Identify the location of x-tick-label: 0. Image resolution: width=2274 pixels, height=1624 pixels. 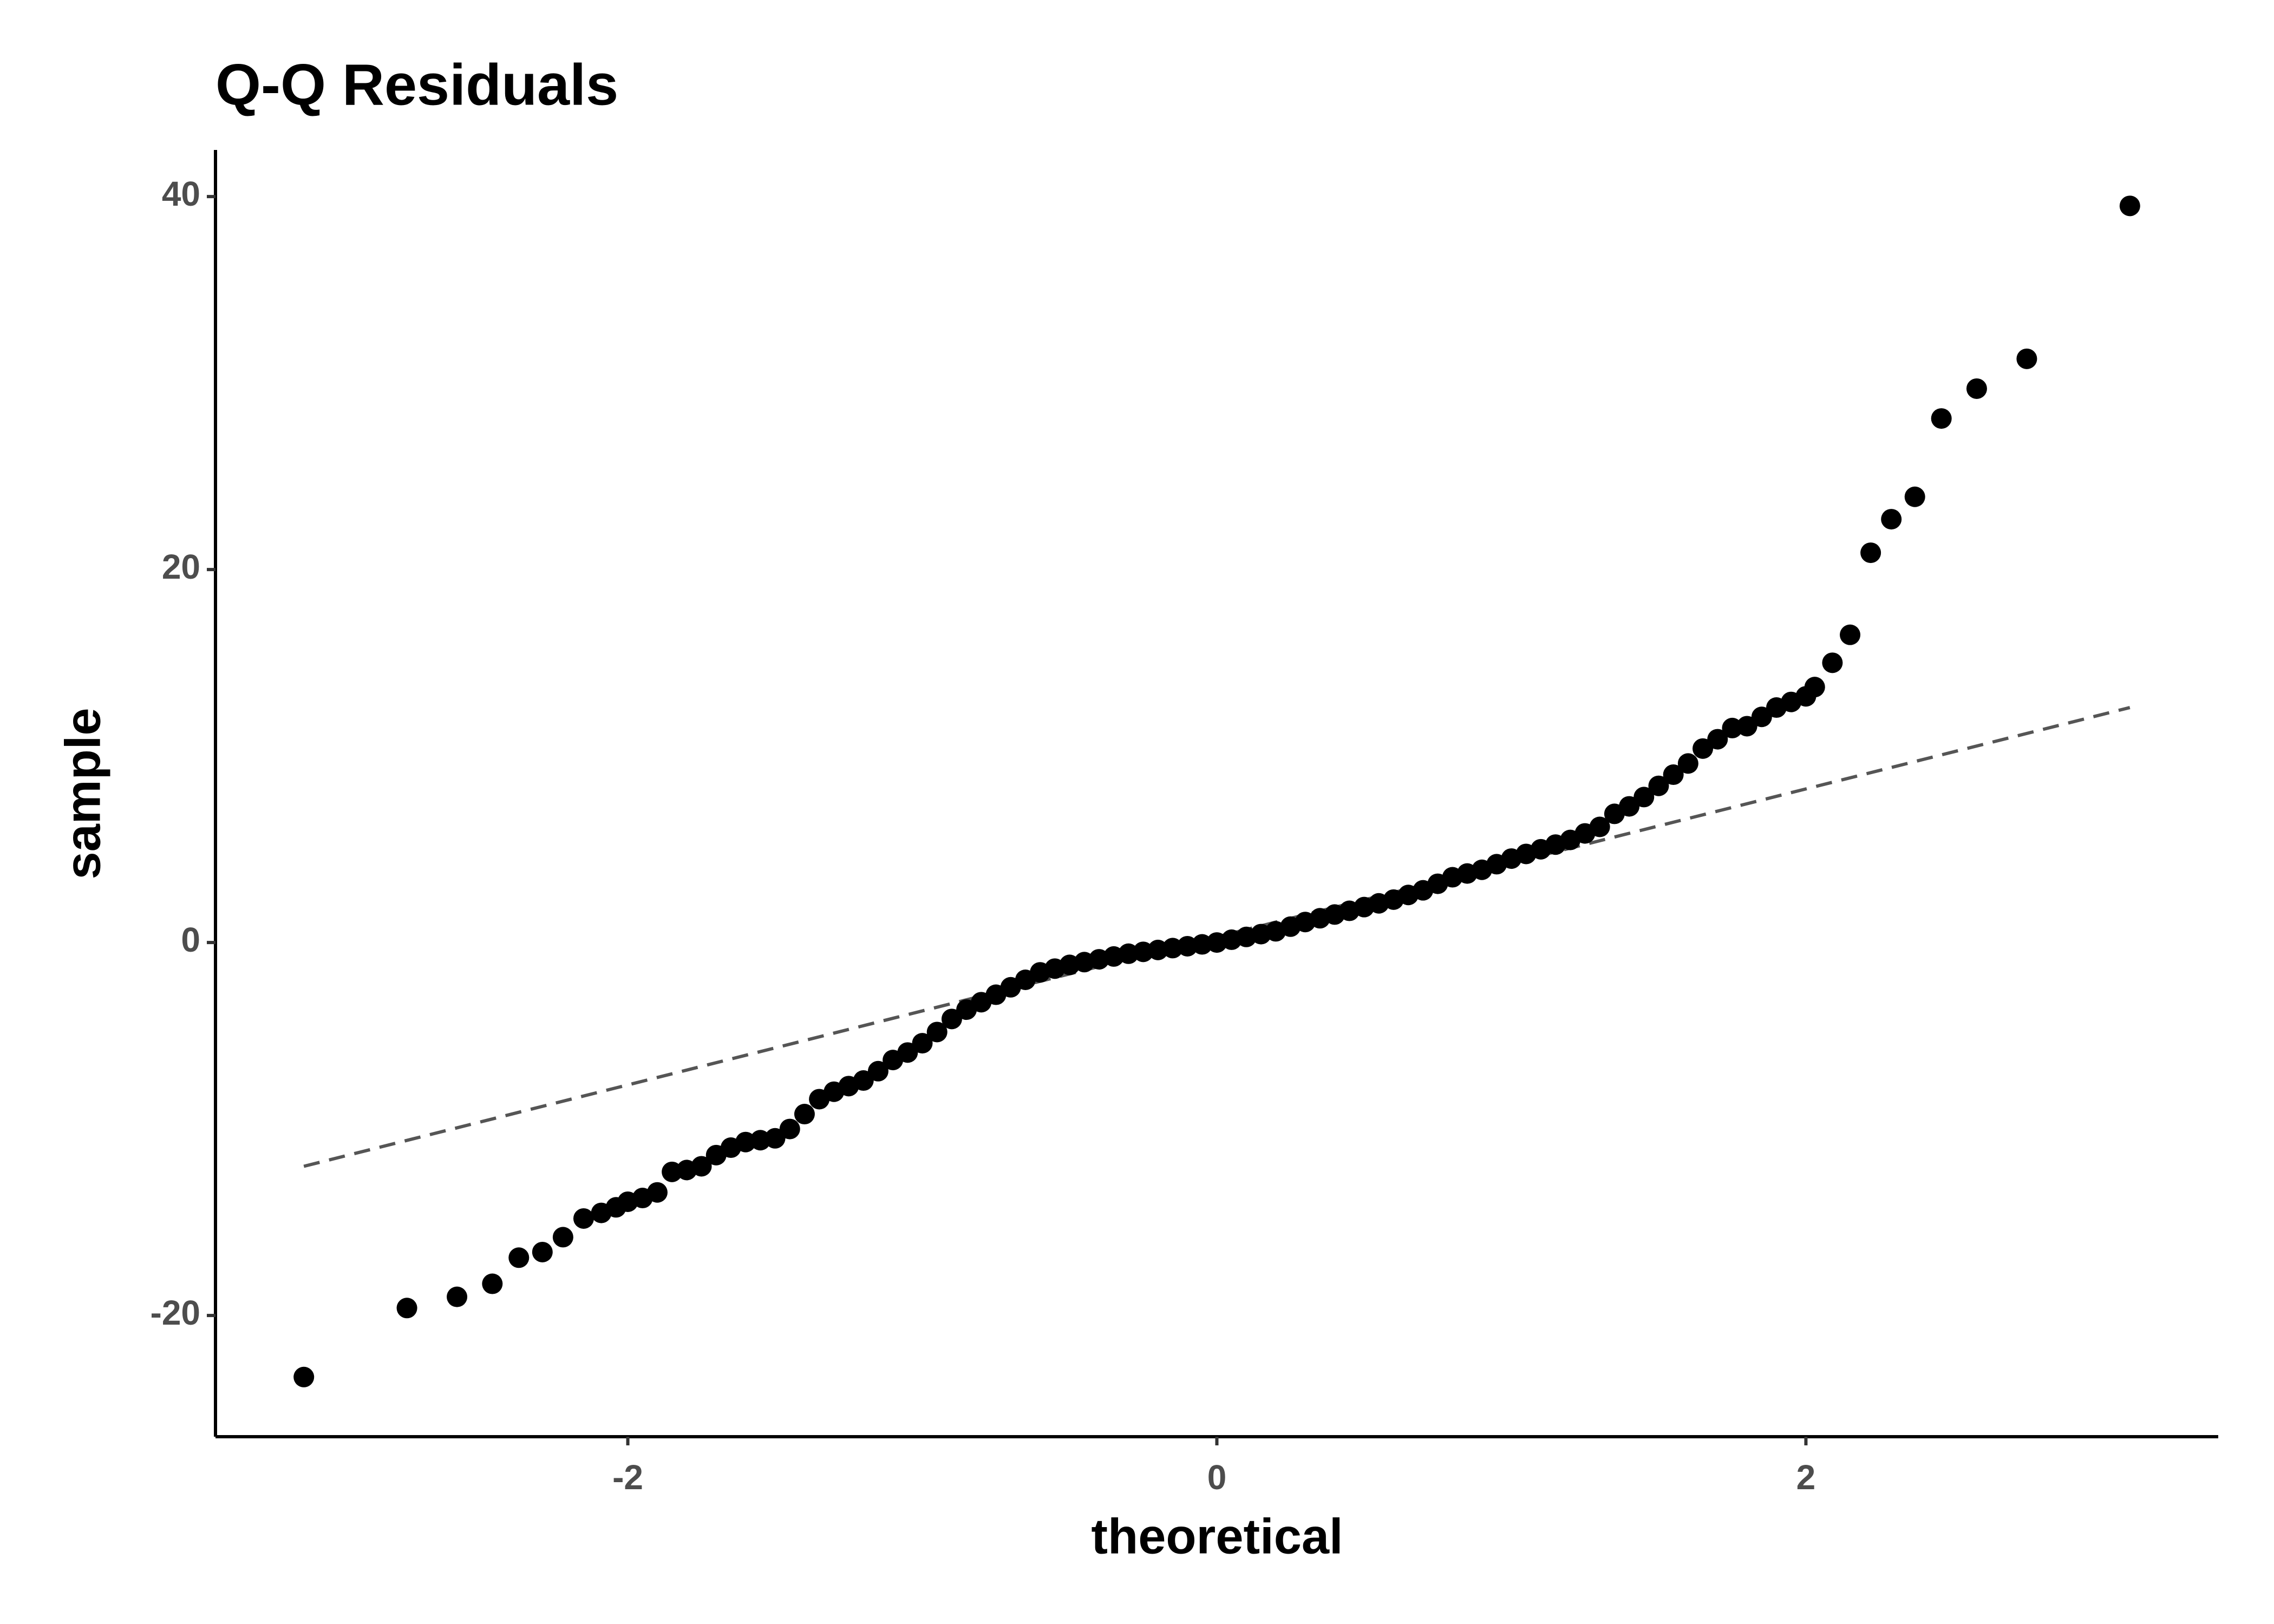
(1217, 1478).